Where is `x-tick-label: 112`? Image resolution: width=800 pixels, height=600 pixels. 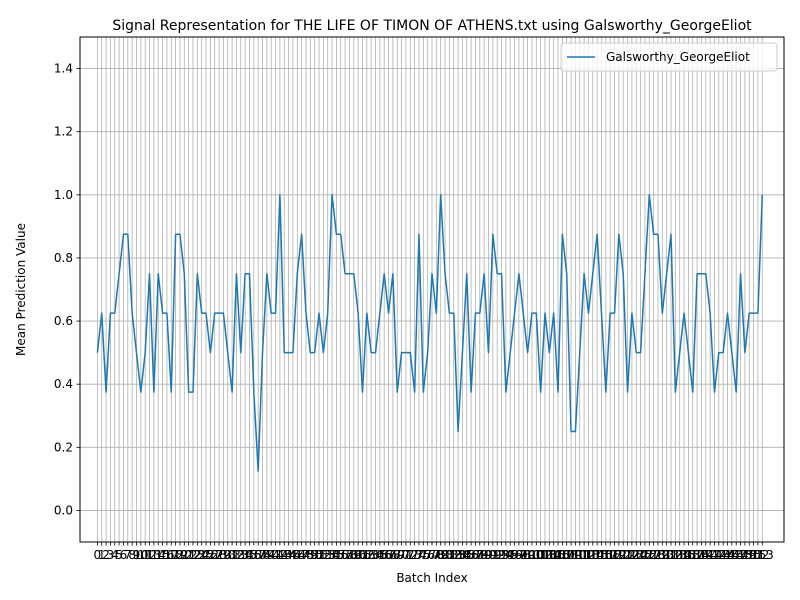
x-tick-label: 112 is located at coordinates (584, 555).